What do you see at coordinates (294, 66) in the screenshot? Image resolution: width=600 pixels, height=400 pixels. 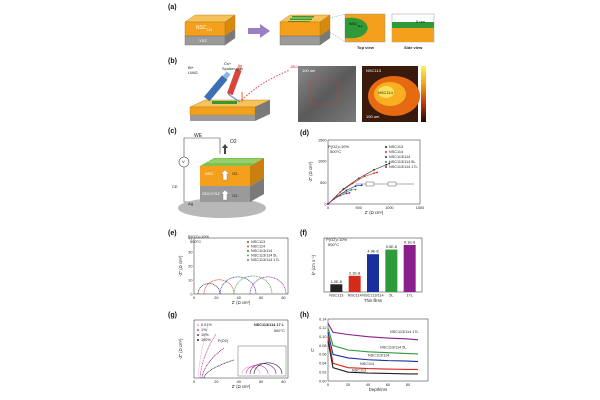 I see `o18-label: 18O-` at bounding box center [294, 66].